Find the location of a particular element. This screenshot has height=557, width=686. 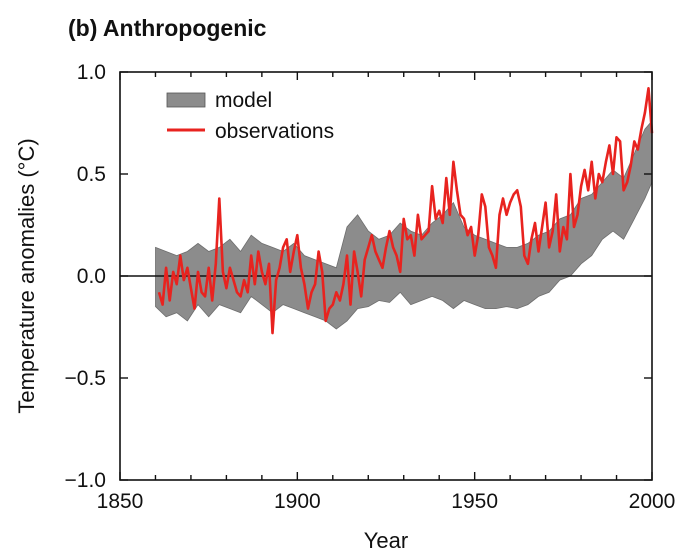

x-tick-label: 1850 is located at coordinates (120, 501).